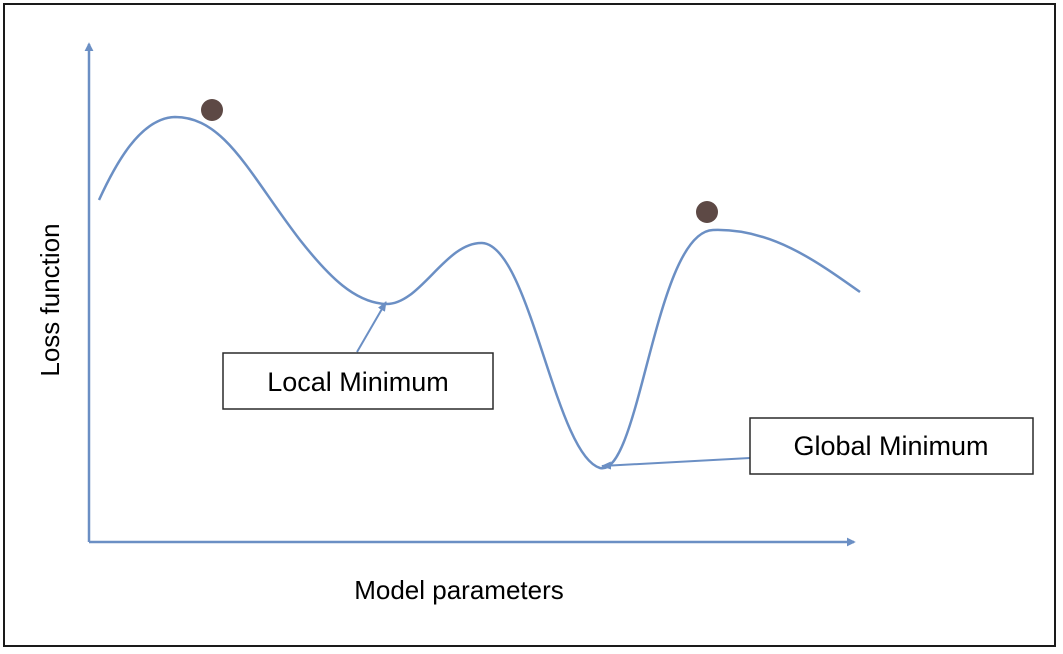  I want to click on y-axis-label: Loss function, so click(50, 299).